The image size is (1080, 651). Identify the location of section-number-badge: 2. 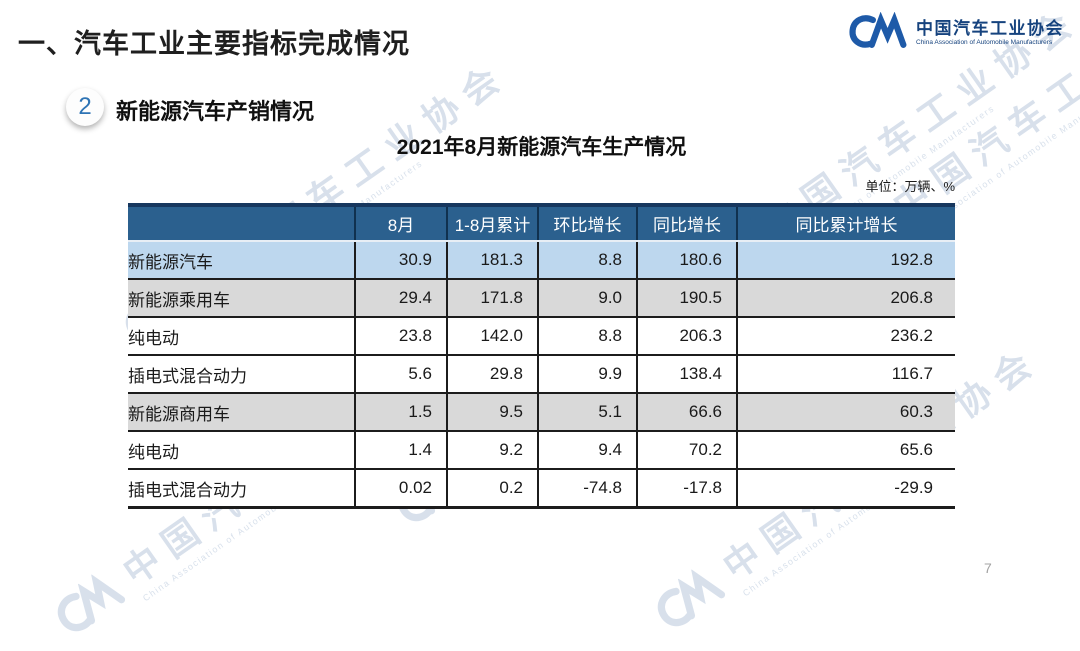
(85, 107).